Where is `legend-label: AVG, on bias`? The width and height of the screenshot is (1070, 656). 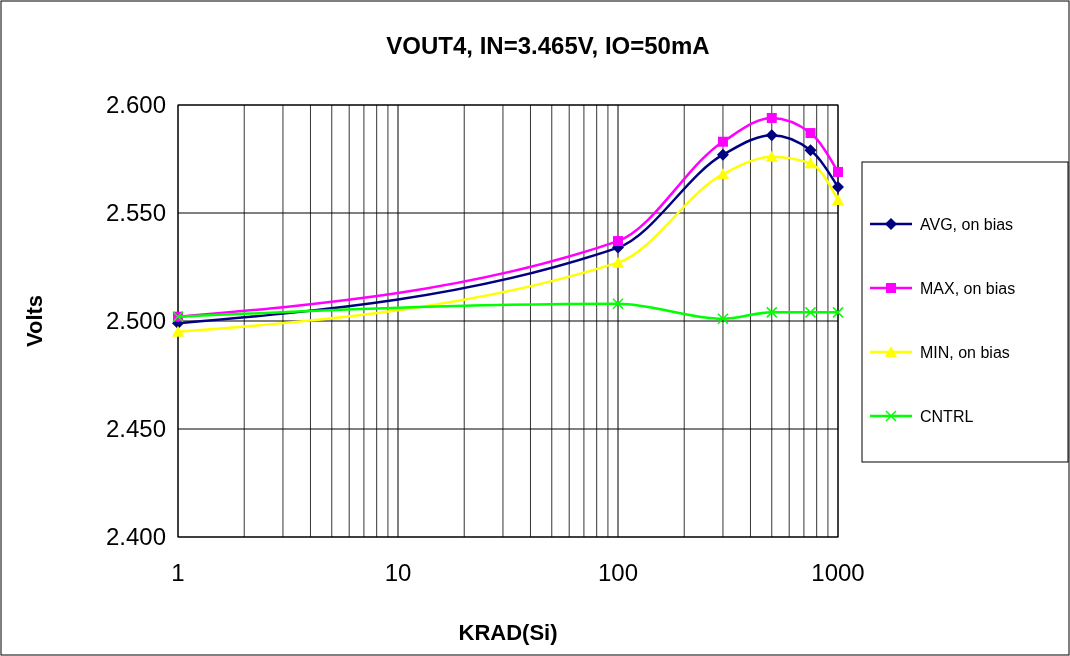
legend-label: AVG, on bias is located at coordinates (967, 224).